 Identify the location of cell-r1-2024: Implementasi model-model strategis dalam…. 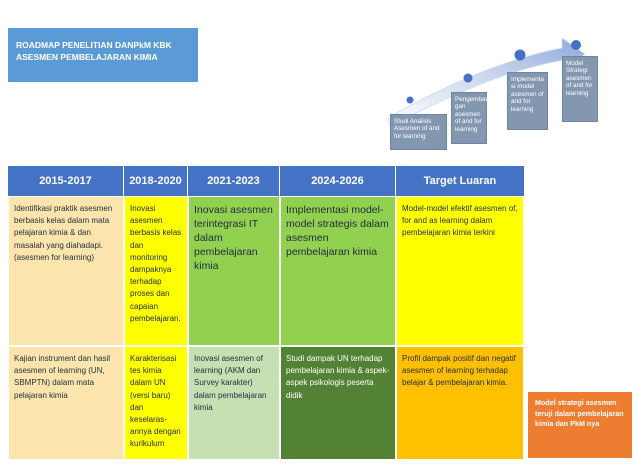
(338, 271).